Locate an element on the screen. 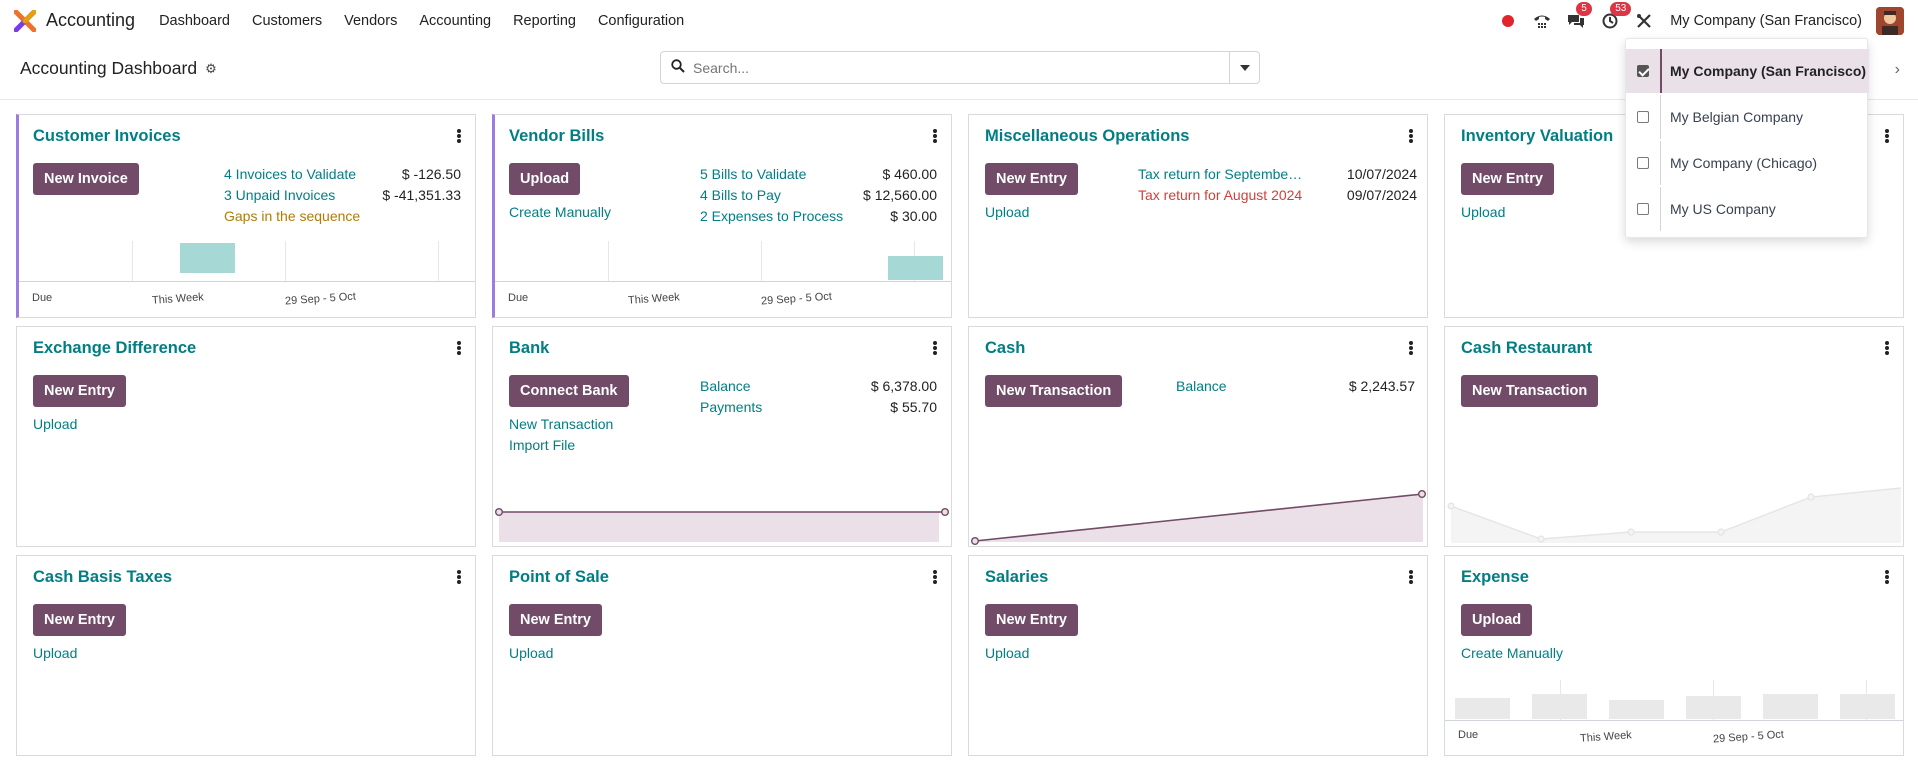 The width and height of the screenshot is (1918, 762). card-cash-restaurant: Cash Restaurant New Transaction is located at coordinates (1674, 436).